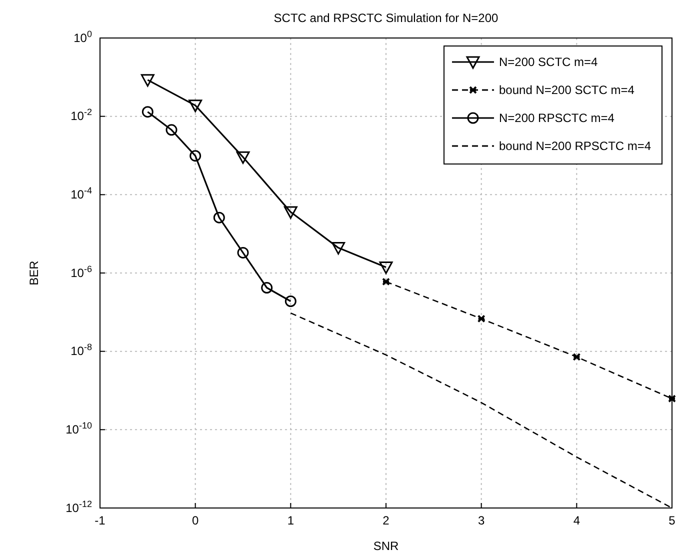  What do you see at coordinates (34, 273) in the screenshot?
I see `y-axis-title: BER` at bounding box center [34, 273].